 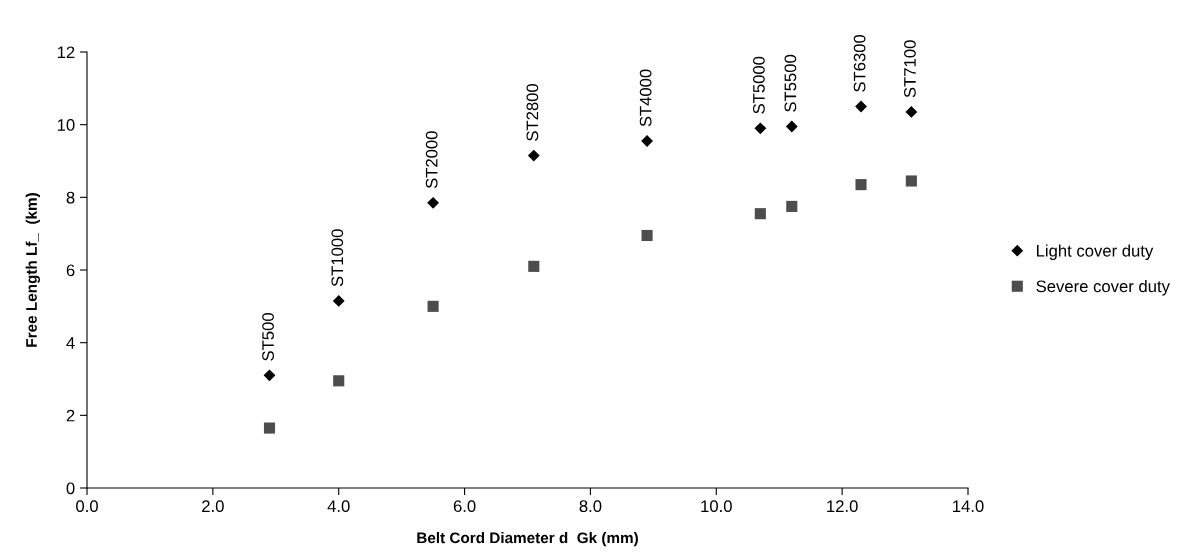 What do you see at coordinates (70, 488) in the screenshot?
I see `y-tick-label: 0` at bounding box center [70, 488].